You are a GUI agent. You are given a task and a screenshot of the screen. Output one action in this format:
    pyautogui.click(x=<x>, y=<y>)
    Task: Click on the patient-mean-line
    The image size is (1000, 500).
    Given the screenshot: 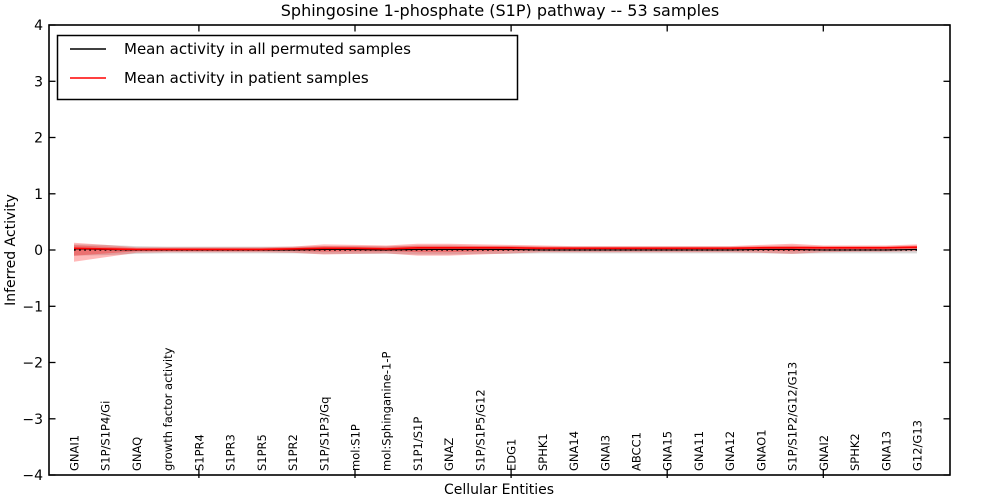 What is the action you would take?
    pyautogui.click(x=495, y=248)
    